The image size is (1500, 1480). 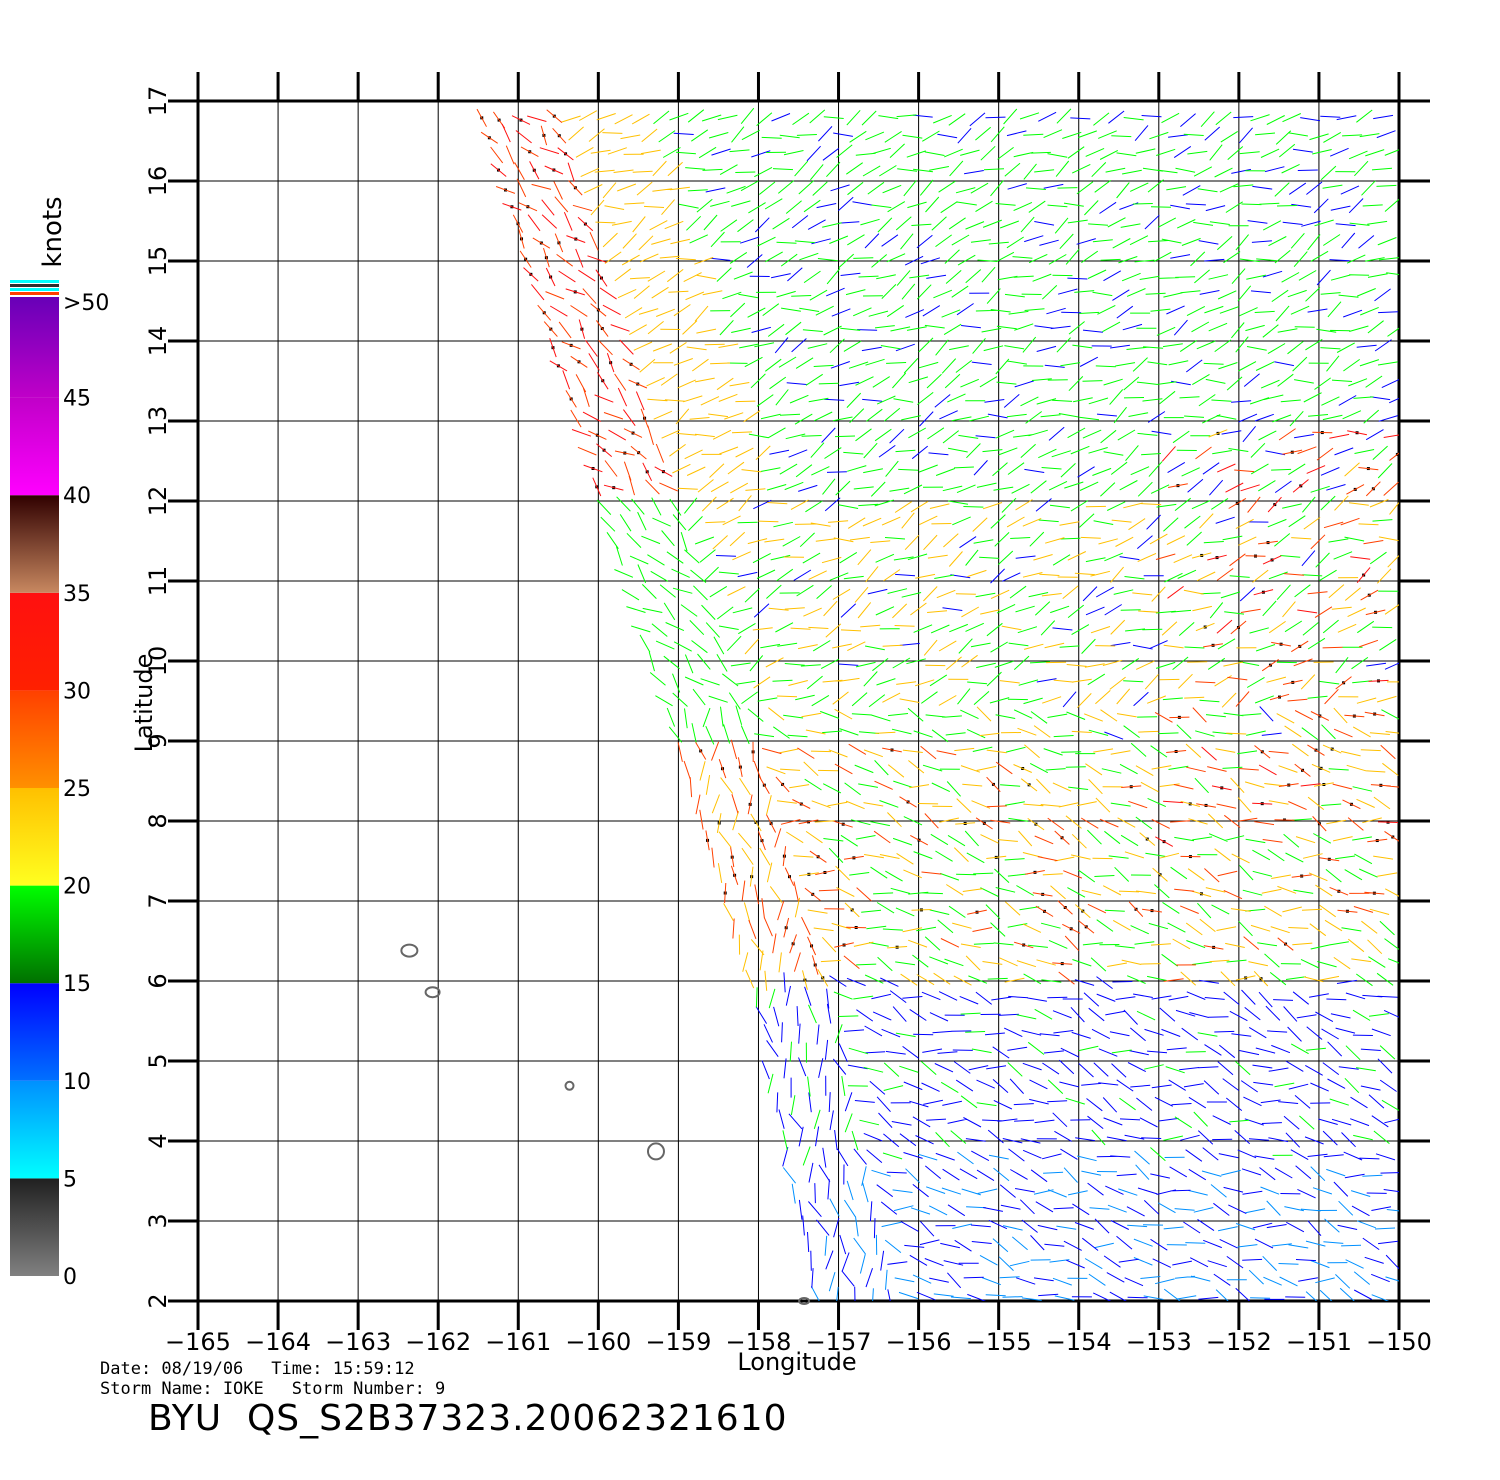 What do you see at coordinates (839, 1342) in the screenshot?
I see `longitude-tick-label: −157` at bounding box center [839, 1342].